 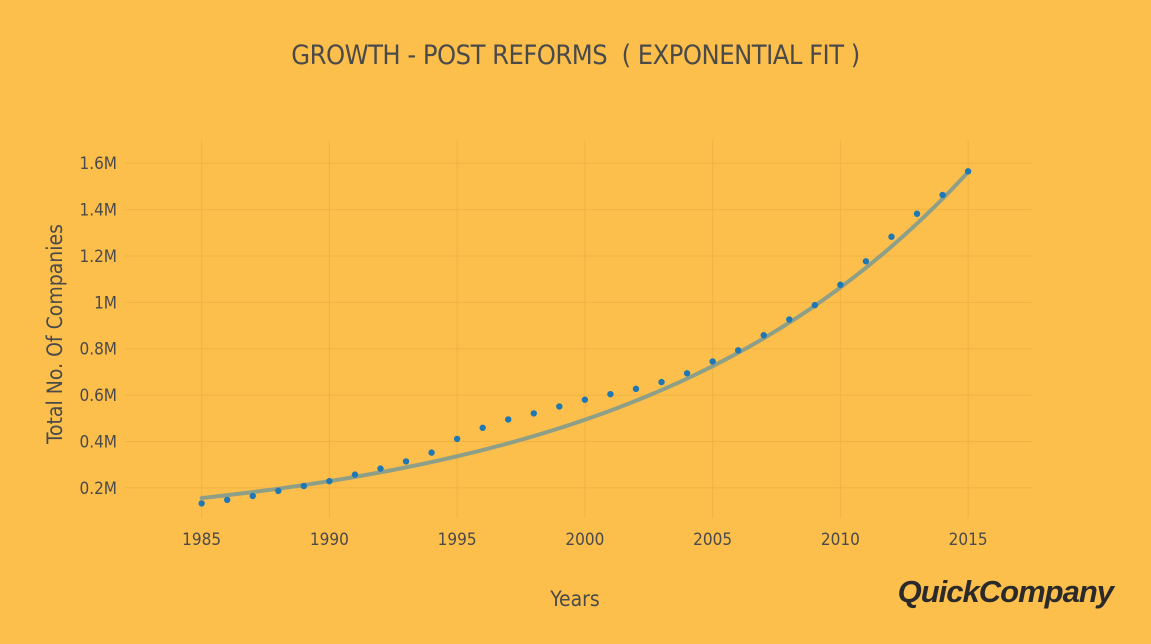 What do you see at coordinates (55, 334) in the screenshot?
I see `y-axis-label: Total No. Of Companies` at bounding box center [55, 334].